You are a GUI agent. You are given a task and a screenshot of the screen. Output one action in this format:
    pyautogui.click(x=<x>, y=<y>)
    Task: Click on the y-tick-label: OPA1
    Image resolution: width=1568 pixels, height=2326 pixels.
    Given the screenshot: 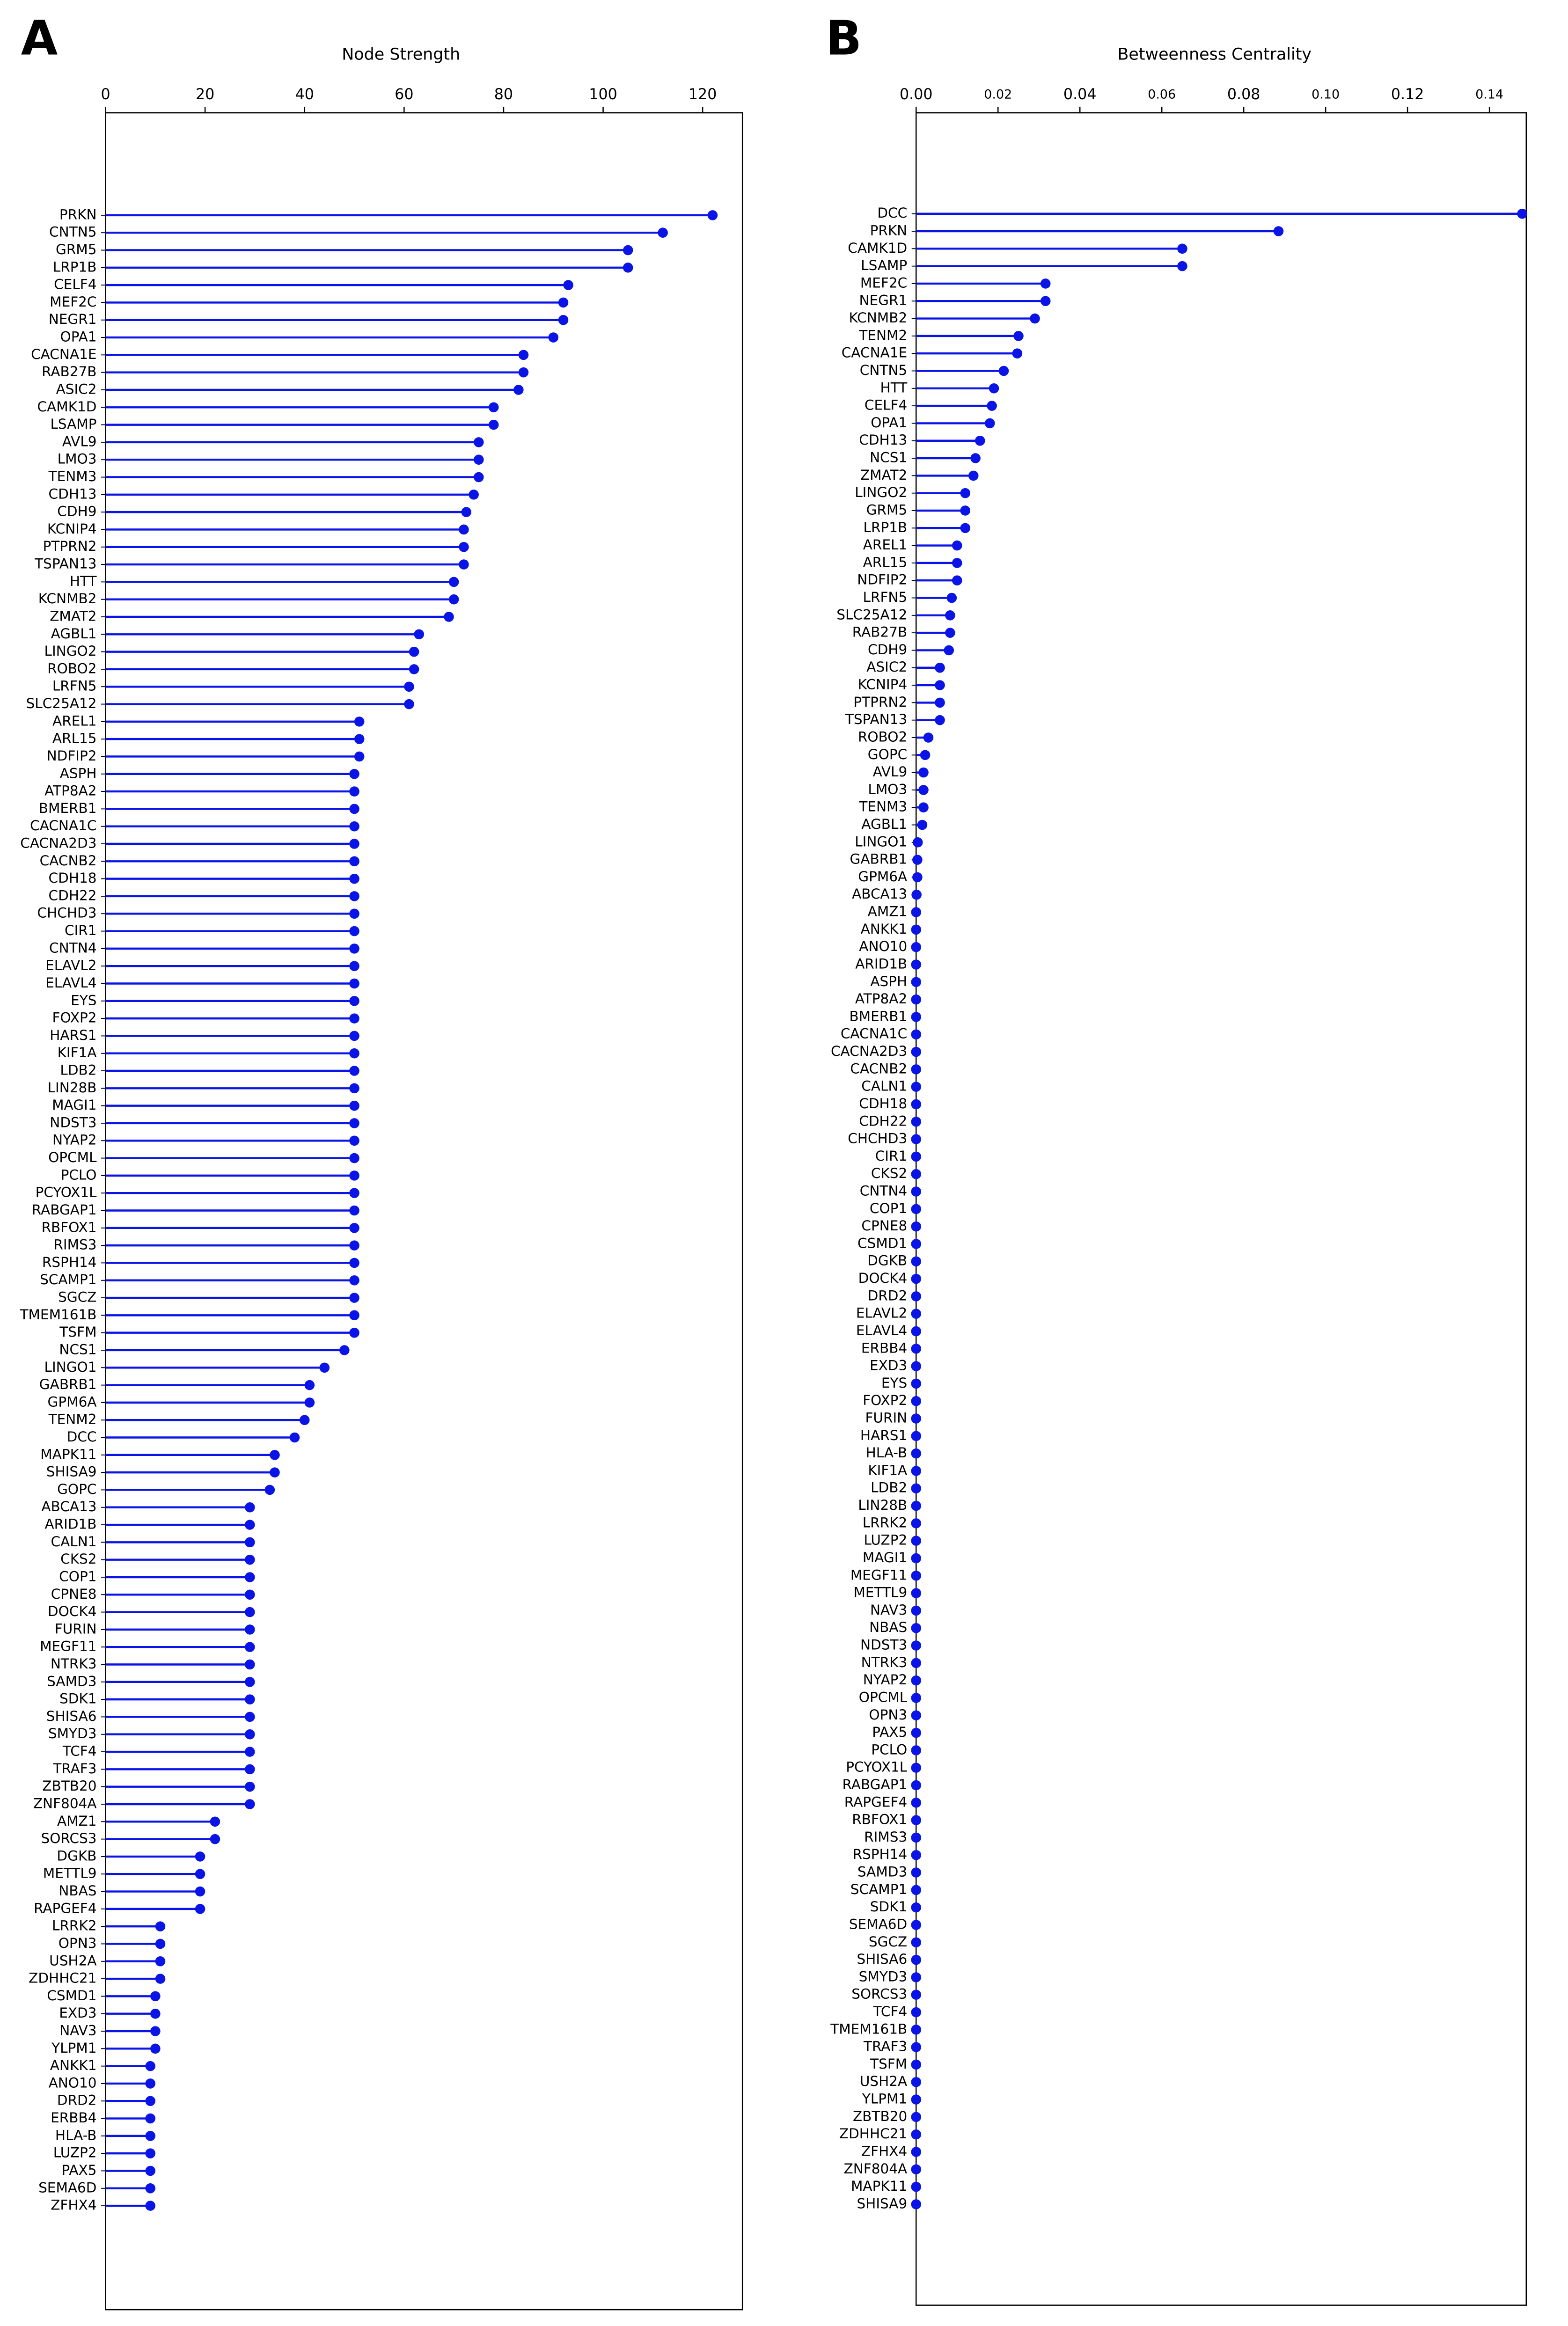 What is the action you would take?
    pyautogui.click(x=78, y=337)
    